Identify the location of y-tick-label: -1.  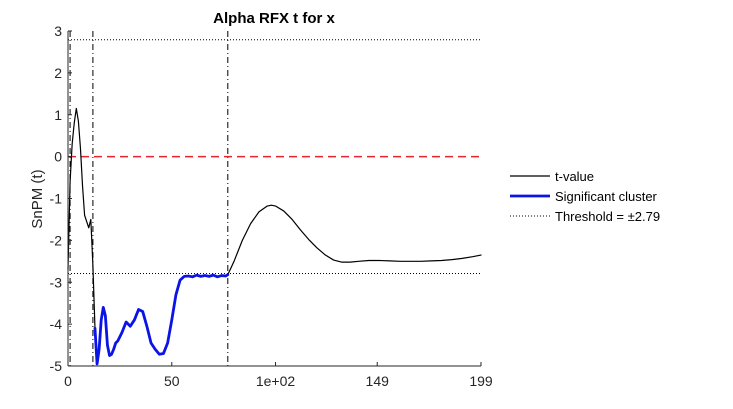
(56, 199).